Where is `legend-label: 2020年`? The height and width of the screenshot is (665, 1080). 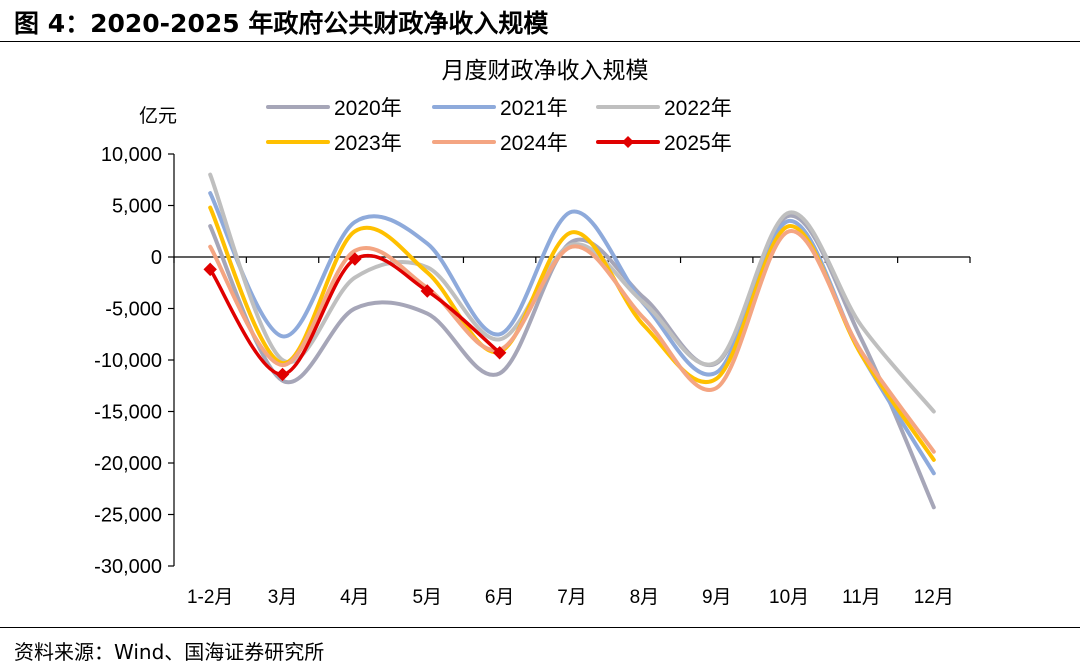
legend-label: 2020年 is located at coordinates (368, 108).